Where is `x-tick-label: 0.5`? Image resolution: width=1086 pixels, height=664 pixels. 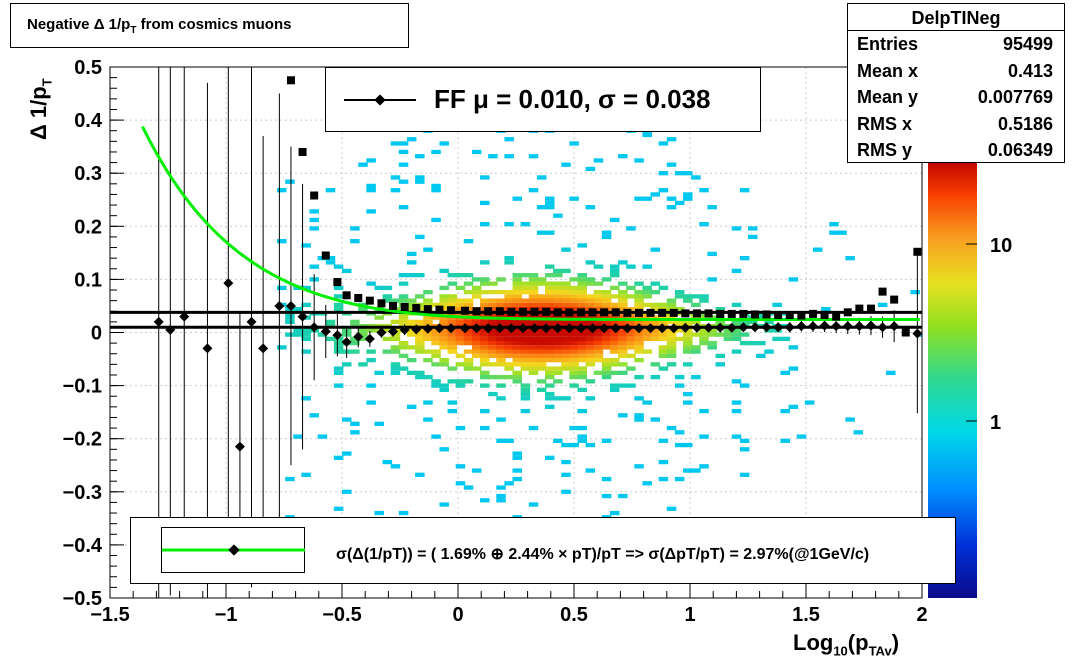
x-tick-label: 0.5 is located at coordinates (574, 615).